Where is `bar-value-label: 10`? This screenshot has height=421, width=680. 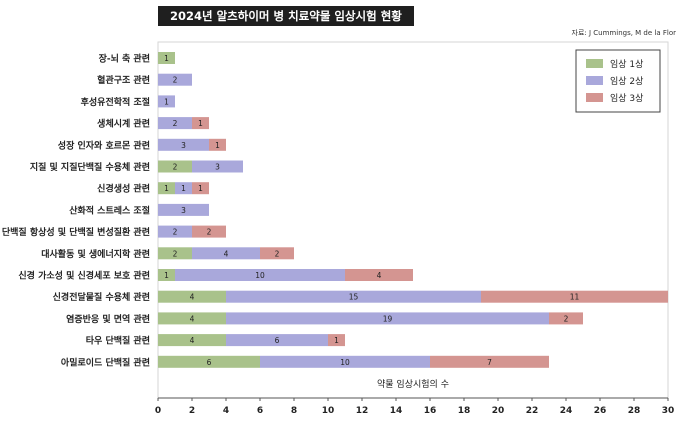
bar-value-label: 10 is located at coordinates (345, 362).